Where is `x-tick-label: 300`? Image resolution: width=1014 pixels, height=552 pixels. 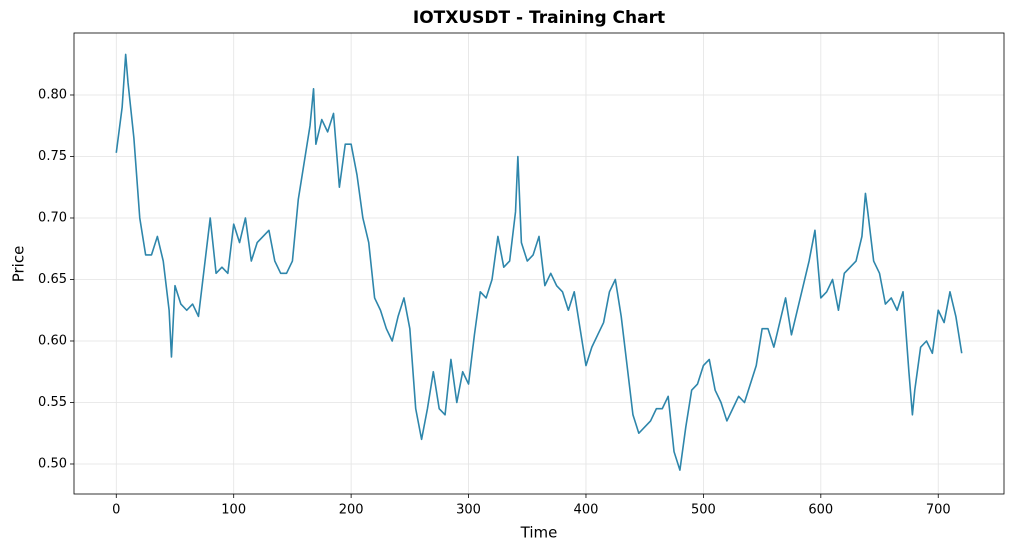 x-tick-label: 300 is located at coordinates (468, 510).